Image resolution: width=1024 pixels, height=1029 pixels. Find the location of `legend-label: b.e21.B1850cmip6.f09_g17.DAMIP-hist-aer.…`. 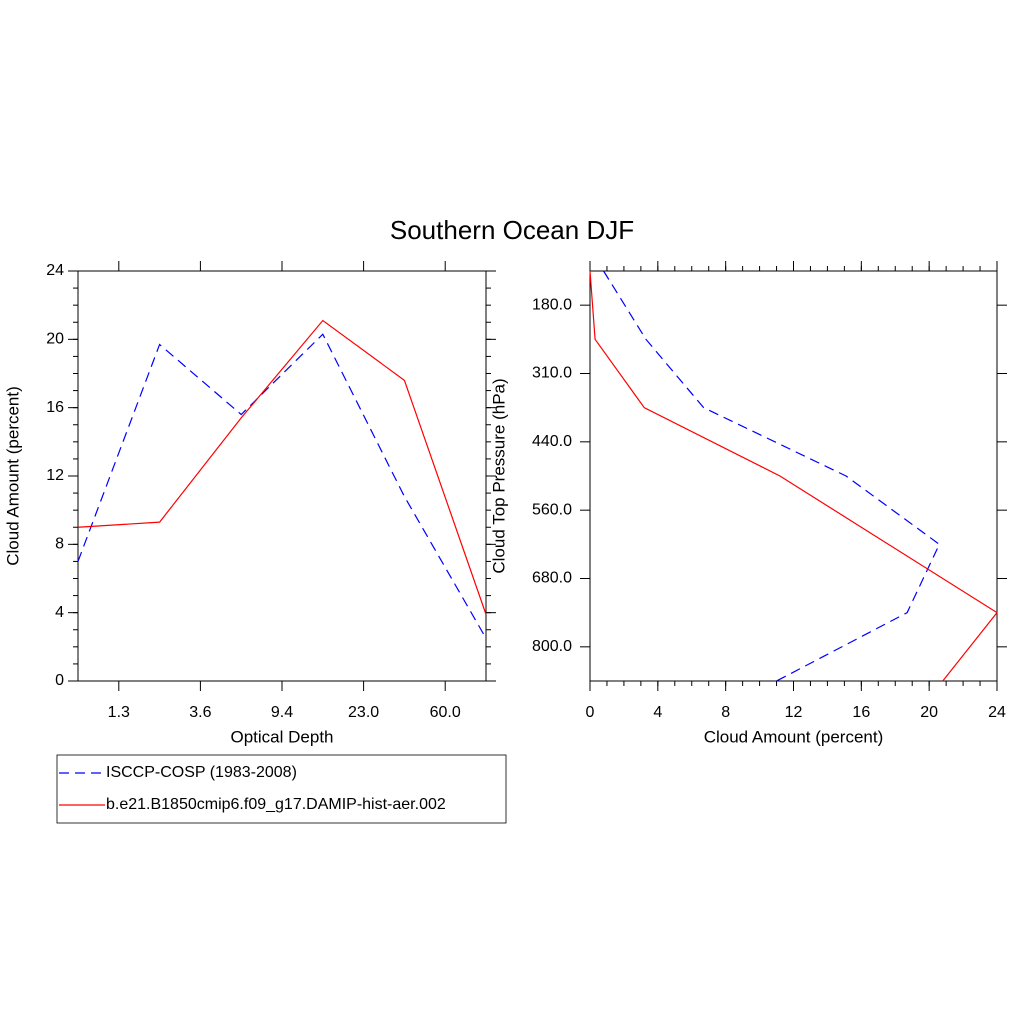

legend-label: b.e21.B1850cmip6.f09_g17.DAMIP-hist-aer.… is located at coordinates (276, 804).